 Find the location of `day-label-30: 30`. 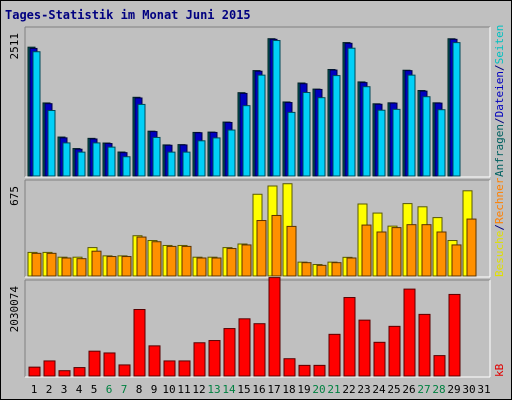

day-label-30: 30 is located at coordinates (468, 389).